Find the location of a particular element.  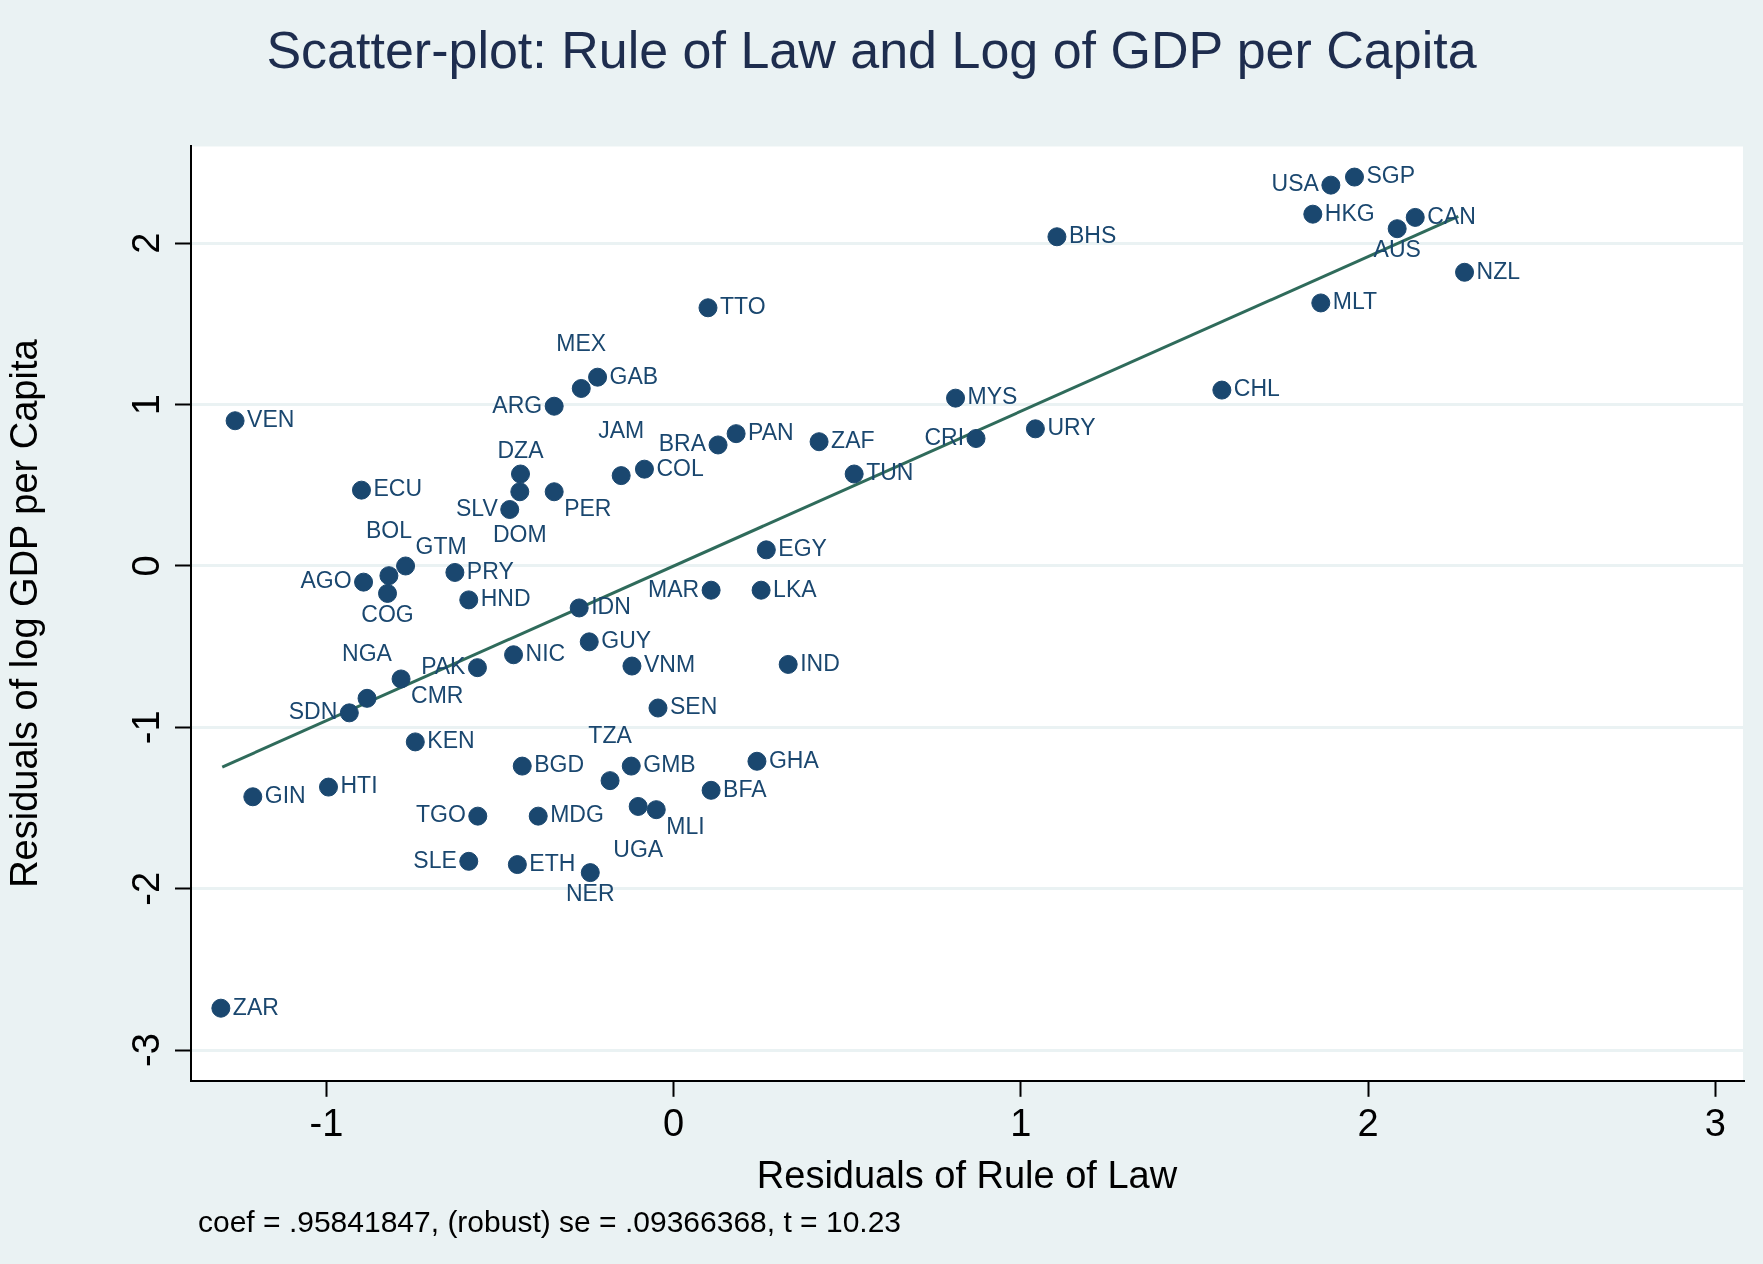

data-label: KEN is located at coordinates (451, 740).